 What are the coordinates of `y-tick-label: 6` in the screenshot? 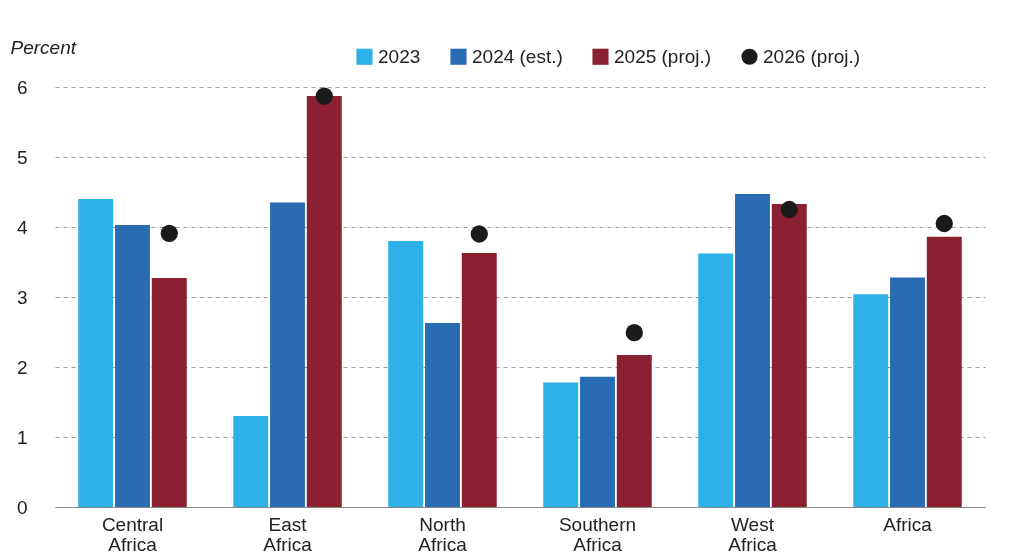 It's located at (22, 87).